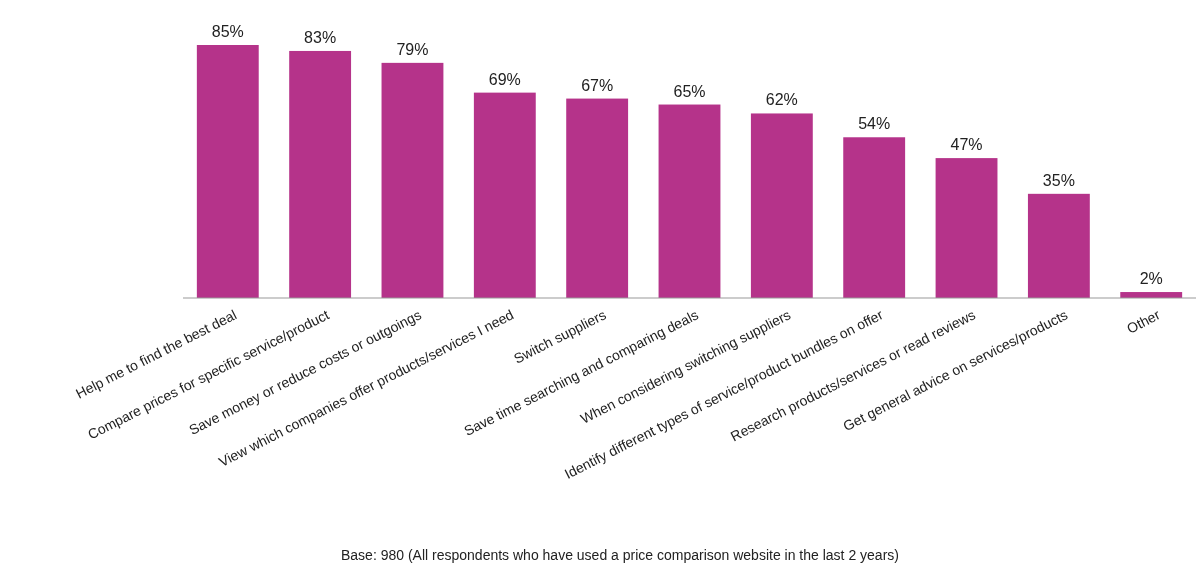 This screenshot has width=1198, height=568. I want to click on data-label: 35%, so click(1058, 180).